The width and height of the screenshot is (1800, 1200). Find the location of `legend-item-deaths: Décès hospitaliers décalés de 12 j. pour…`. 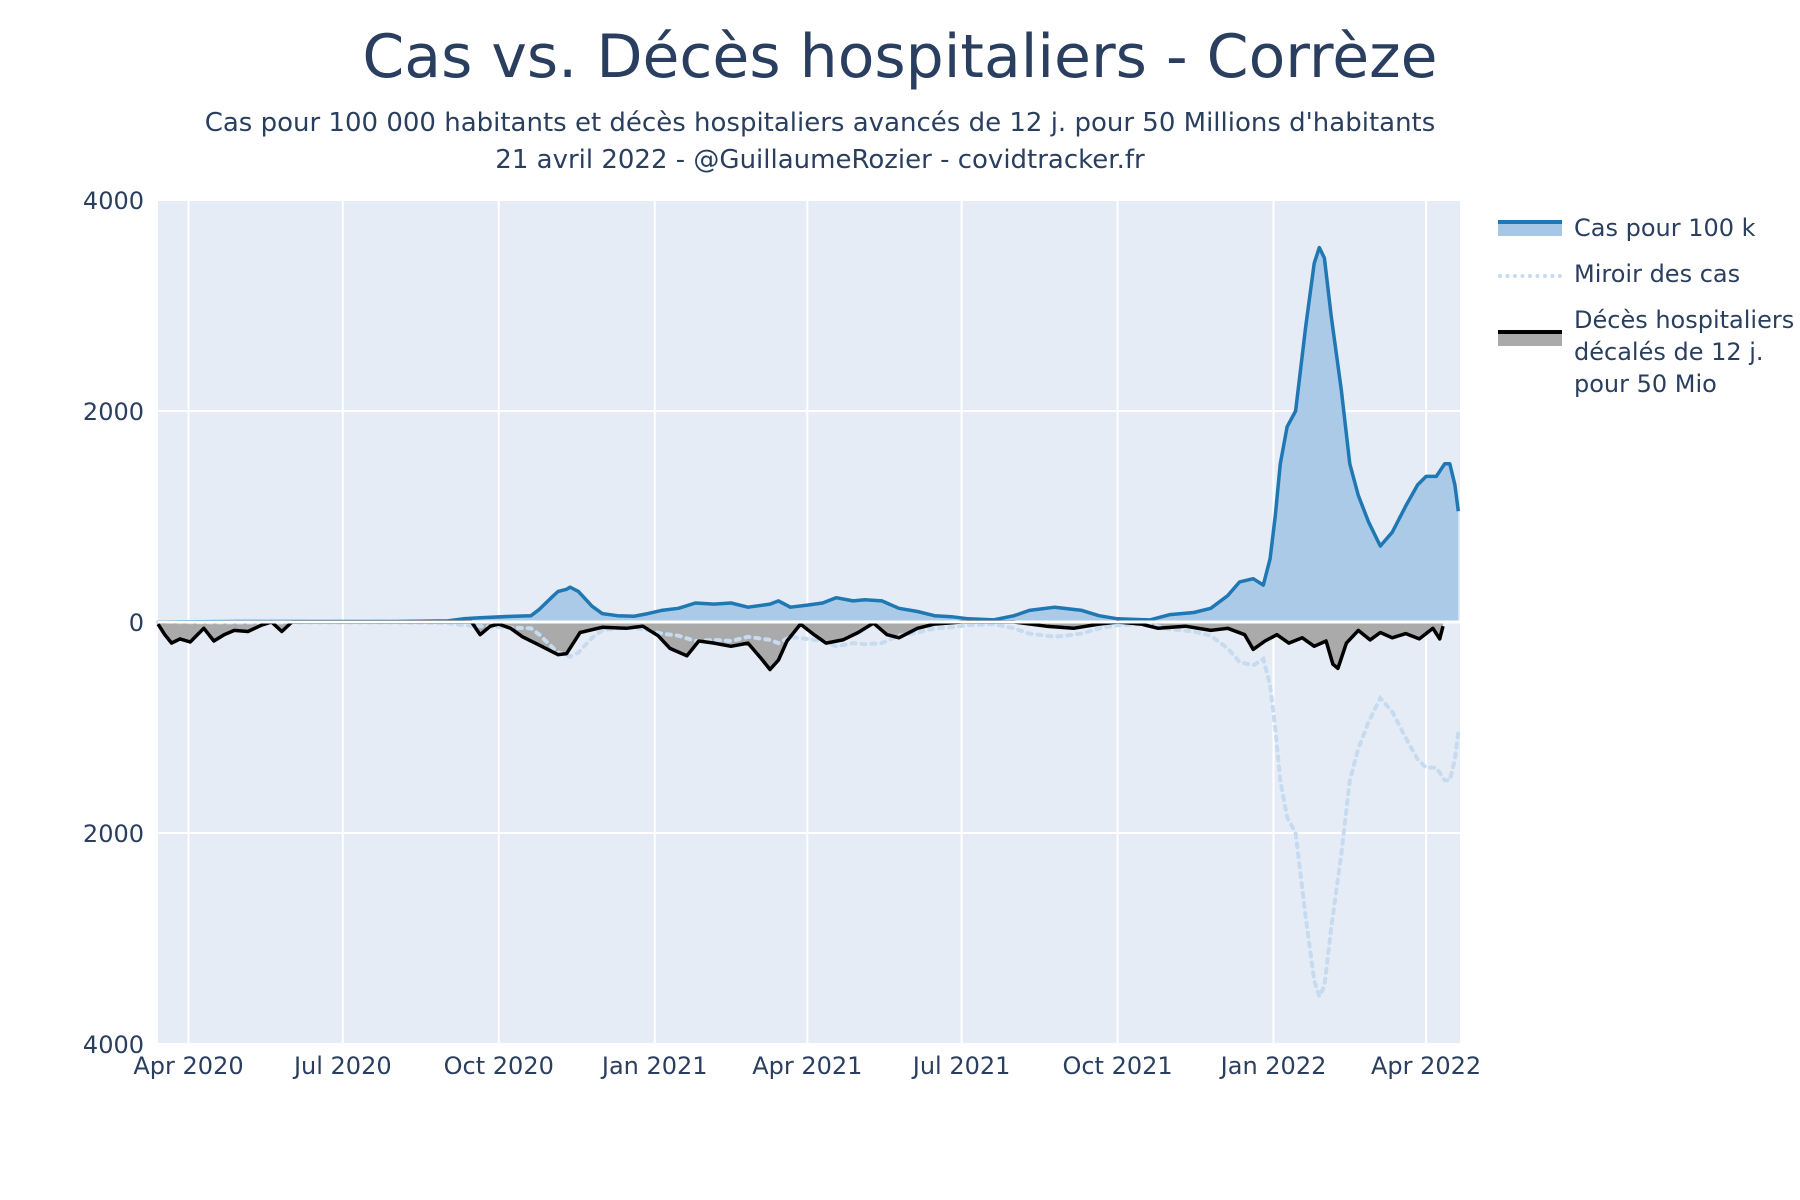

legend-item-deaths: Décès hospitaliers décalés de 12 j. pour… is located at coordinates (1648, 352).